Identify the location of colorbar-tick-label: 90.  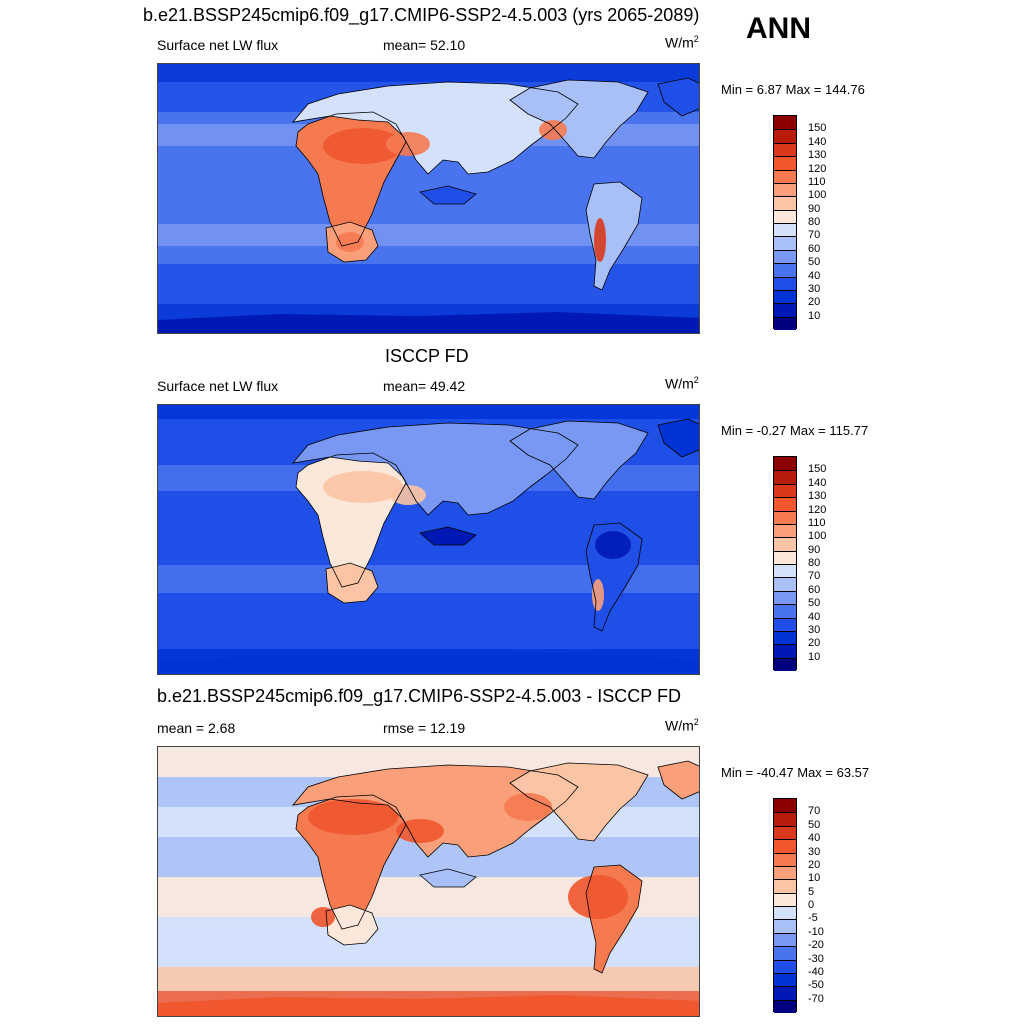
(814, 549).